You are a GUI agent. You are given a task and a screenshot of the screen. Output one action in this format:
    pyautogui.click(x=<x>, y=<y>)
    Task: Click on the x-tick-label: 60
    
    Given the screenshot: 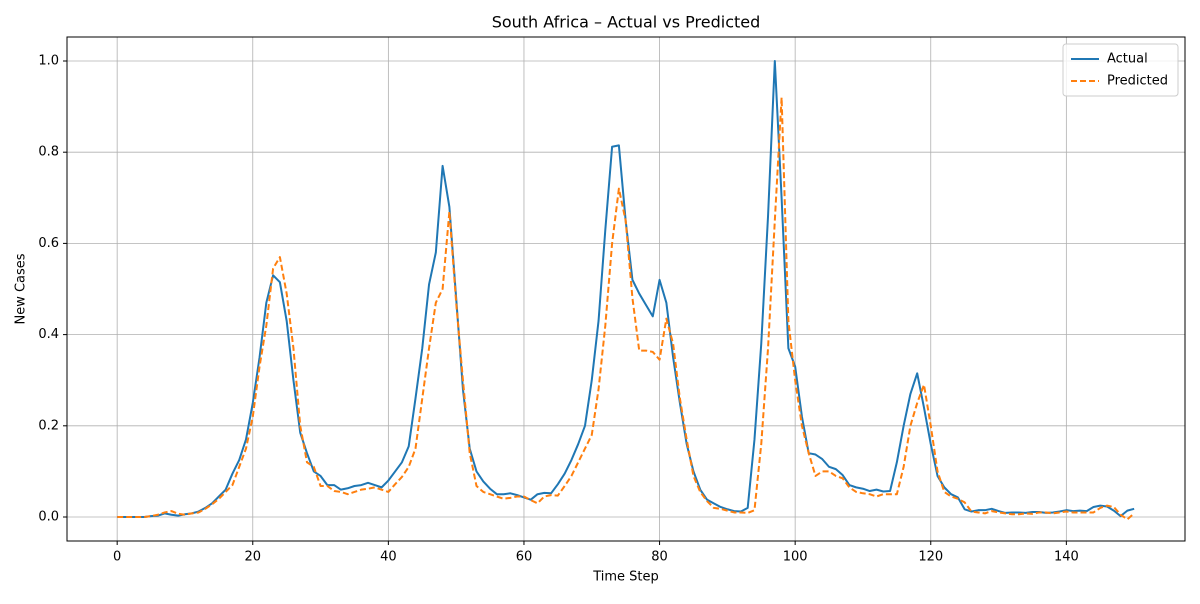 What is the action you would take?
    pyautogui.click(x=524, y=557)
    